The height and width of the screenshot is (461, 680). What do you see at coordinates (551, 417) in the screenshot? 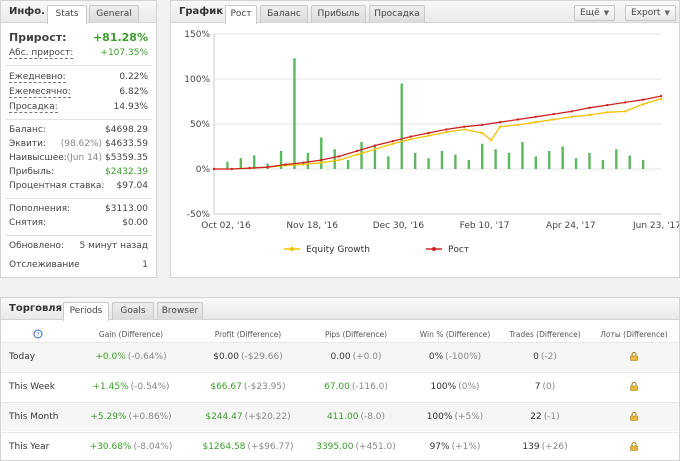
I see `trades-difference: (-1)` at bounding box center [551, 417].